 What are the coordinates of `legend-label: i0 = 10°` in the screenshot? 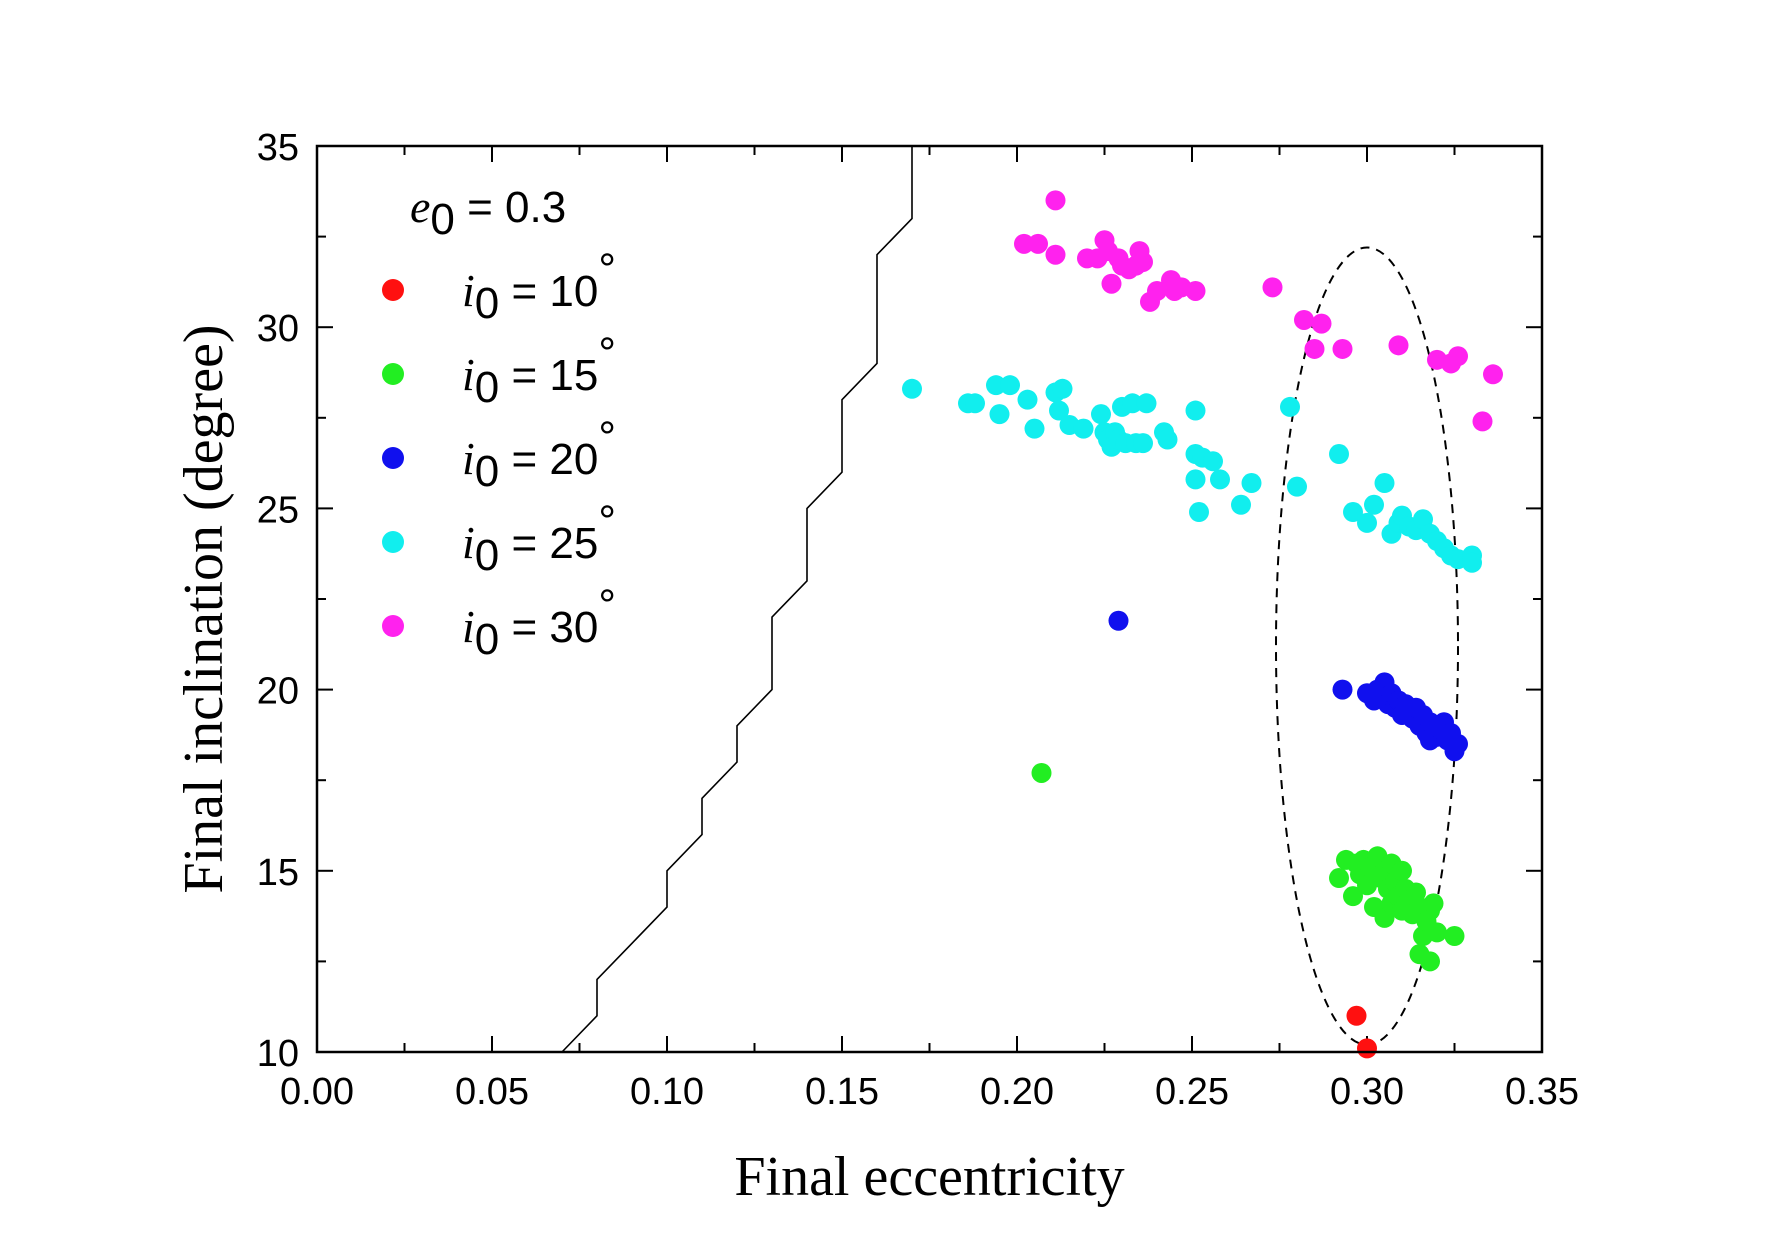 It's located at (539, 286).